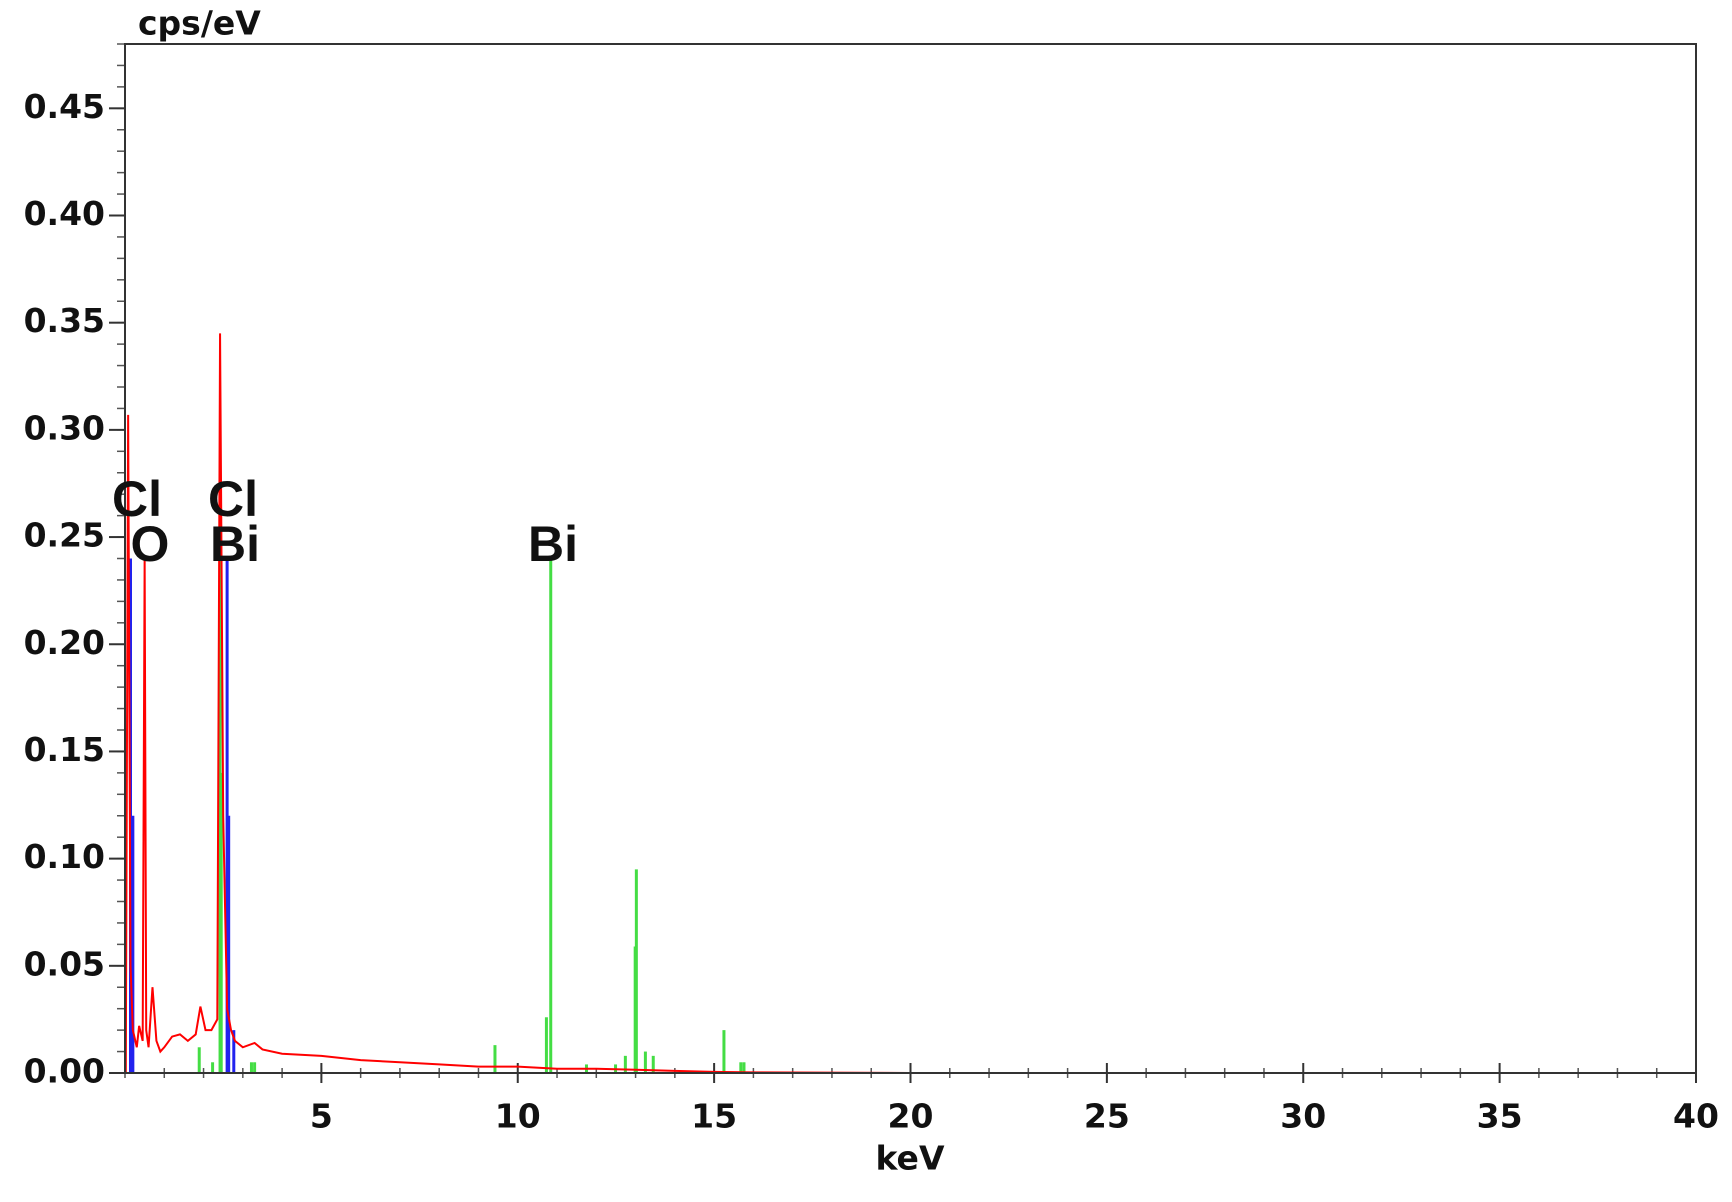 The image size is (1732, 1202). What do you see at coordinates (150, 544) in the screenshot?
I see `peak-annotation: O` at bounding box center [150, 544].